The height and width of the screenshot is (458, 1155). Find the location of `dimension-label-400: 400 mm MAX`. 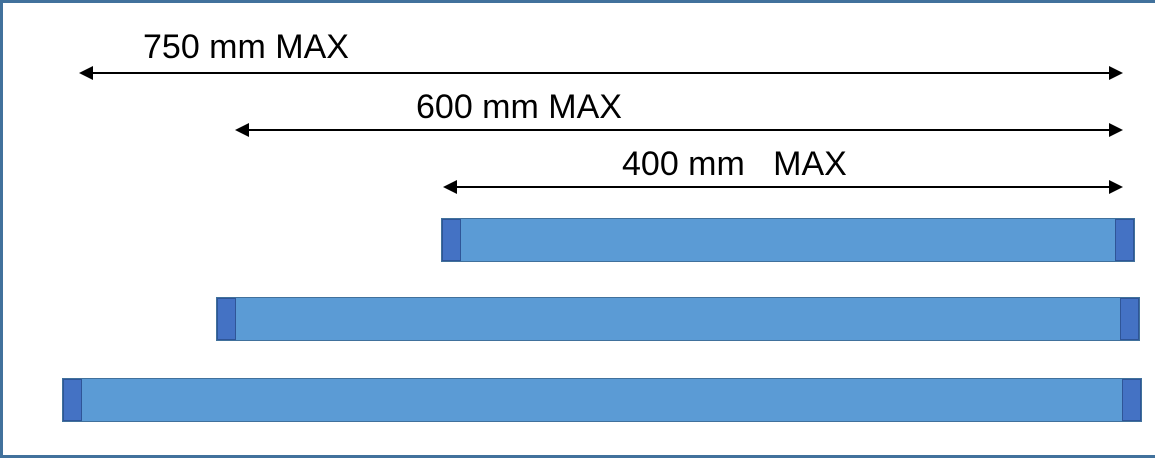

dimension-label-400: 400 mm MAX is located at coordinates (734, 164).